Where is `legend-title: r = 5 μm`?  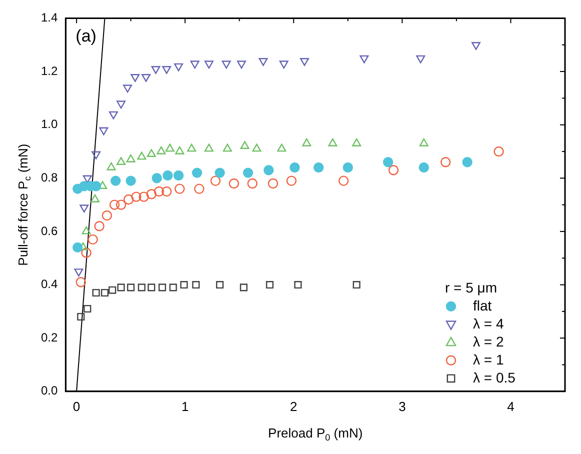 legend-title: r = 5 μm is located at coordinates (471, 287).